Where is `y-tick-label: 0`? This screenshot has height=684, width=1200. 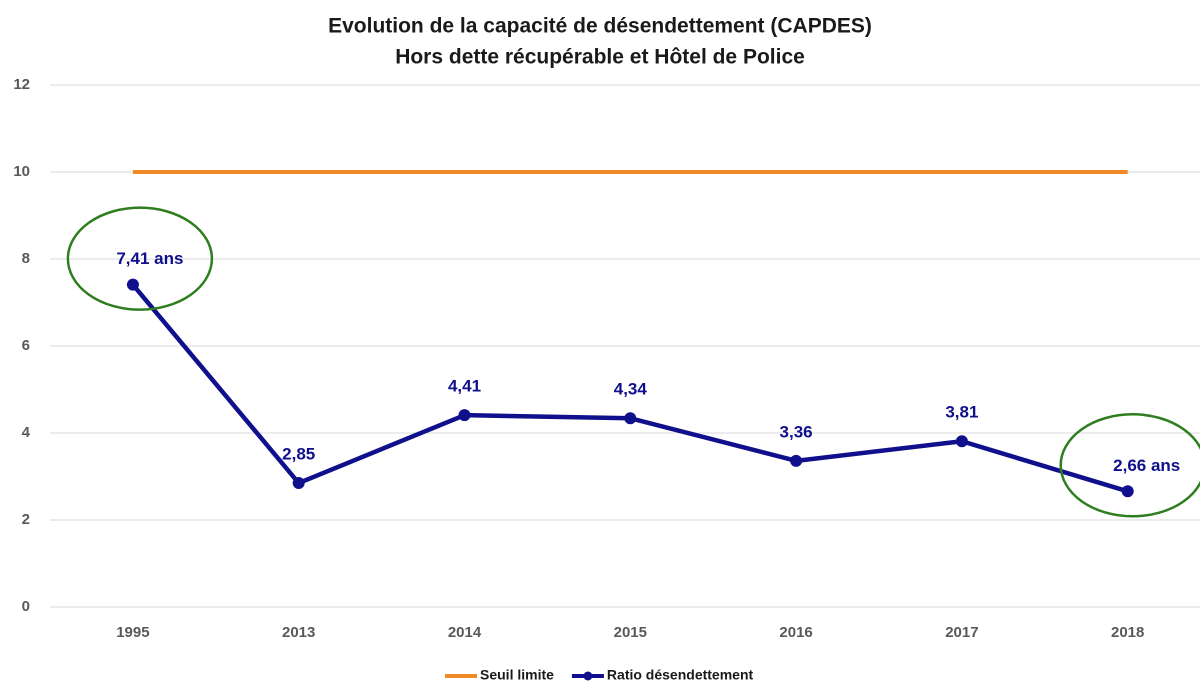
y-tick-label: 0 is located at coordinates (26, 606).